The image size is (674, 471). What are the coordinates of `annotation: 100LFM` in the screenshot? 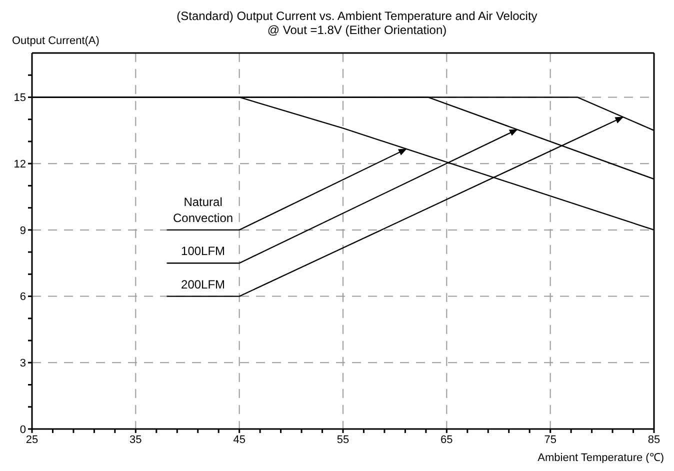 It's located at (203, 251).